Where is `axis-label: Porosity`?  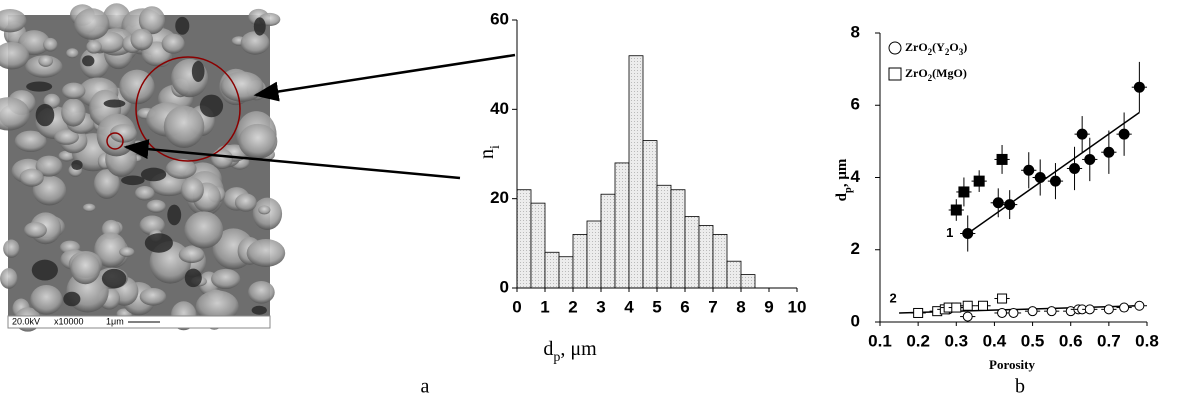 axis-label: Porosity is located at coordinates (1012, 364).